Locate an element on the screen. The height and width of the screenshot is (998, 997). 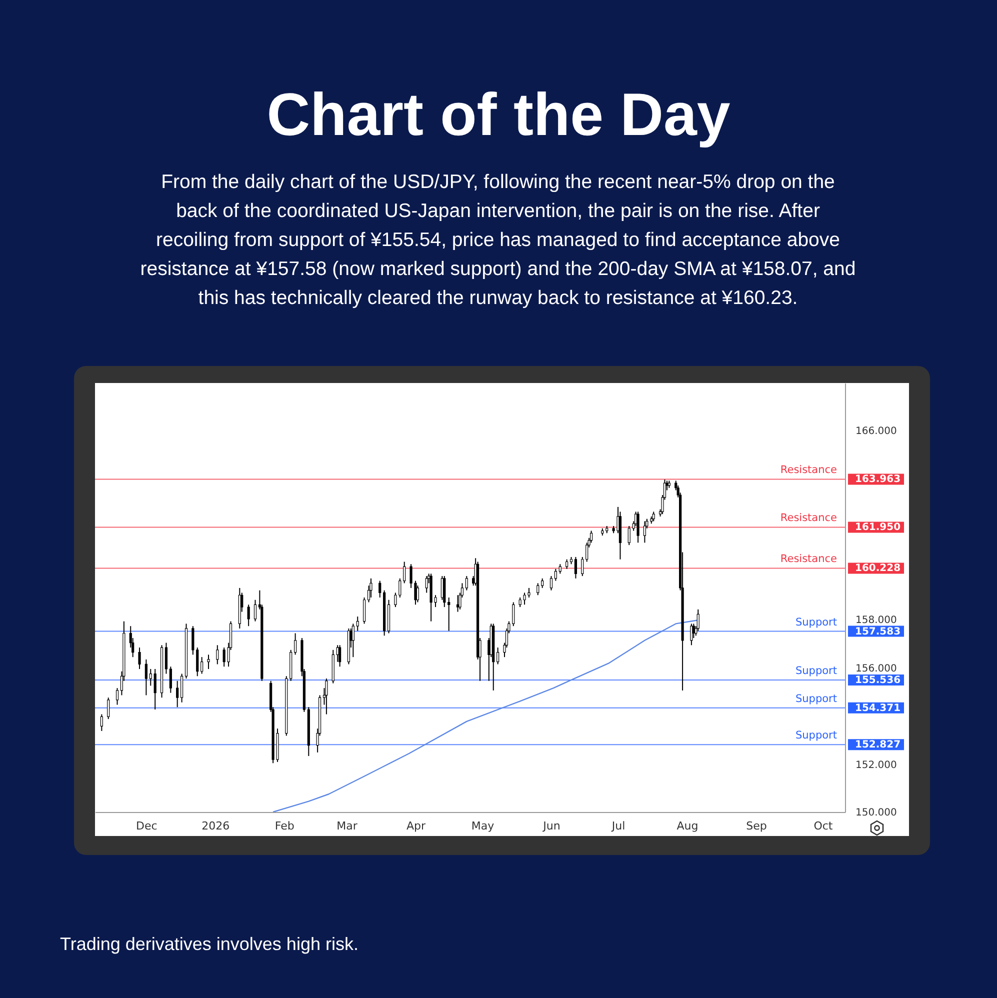
chart-title: Chart of the Day is located at coordinates (499, 114).